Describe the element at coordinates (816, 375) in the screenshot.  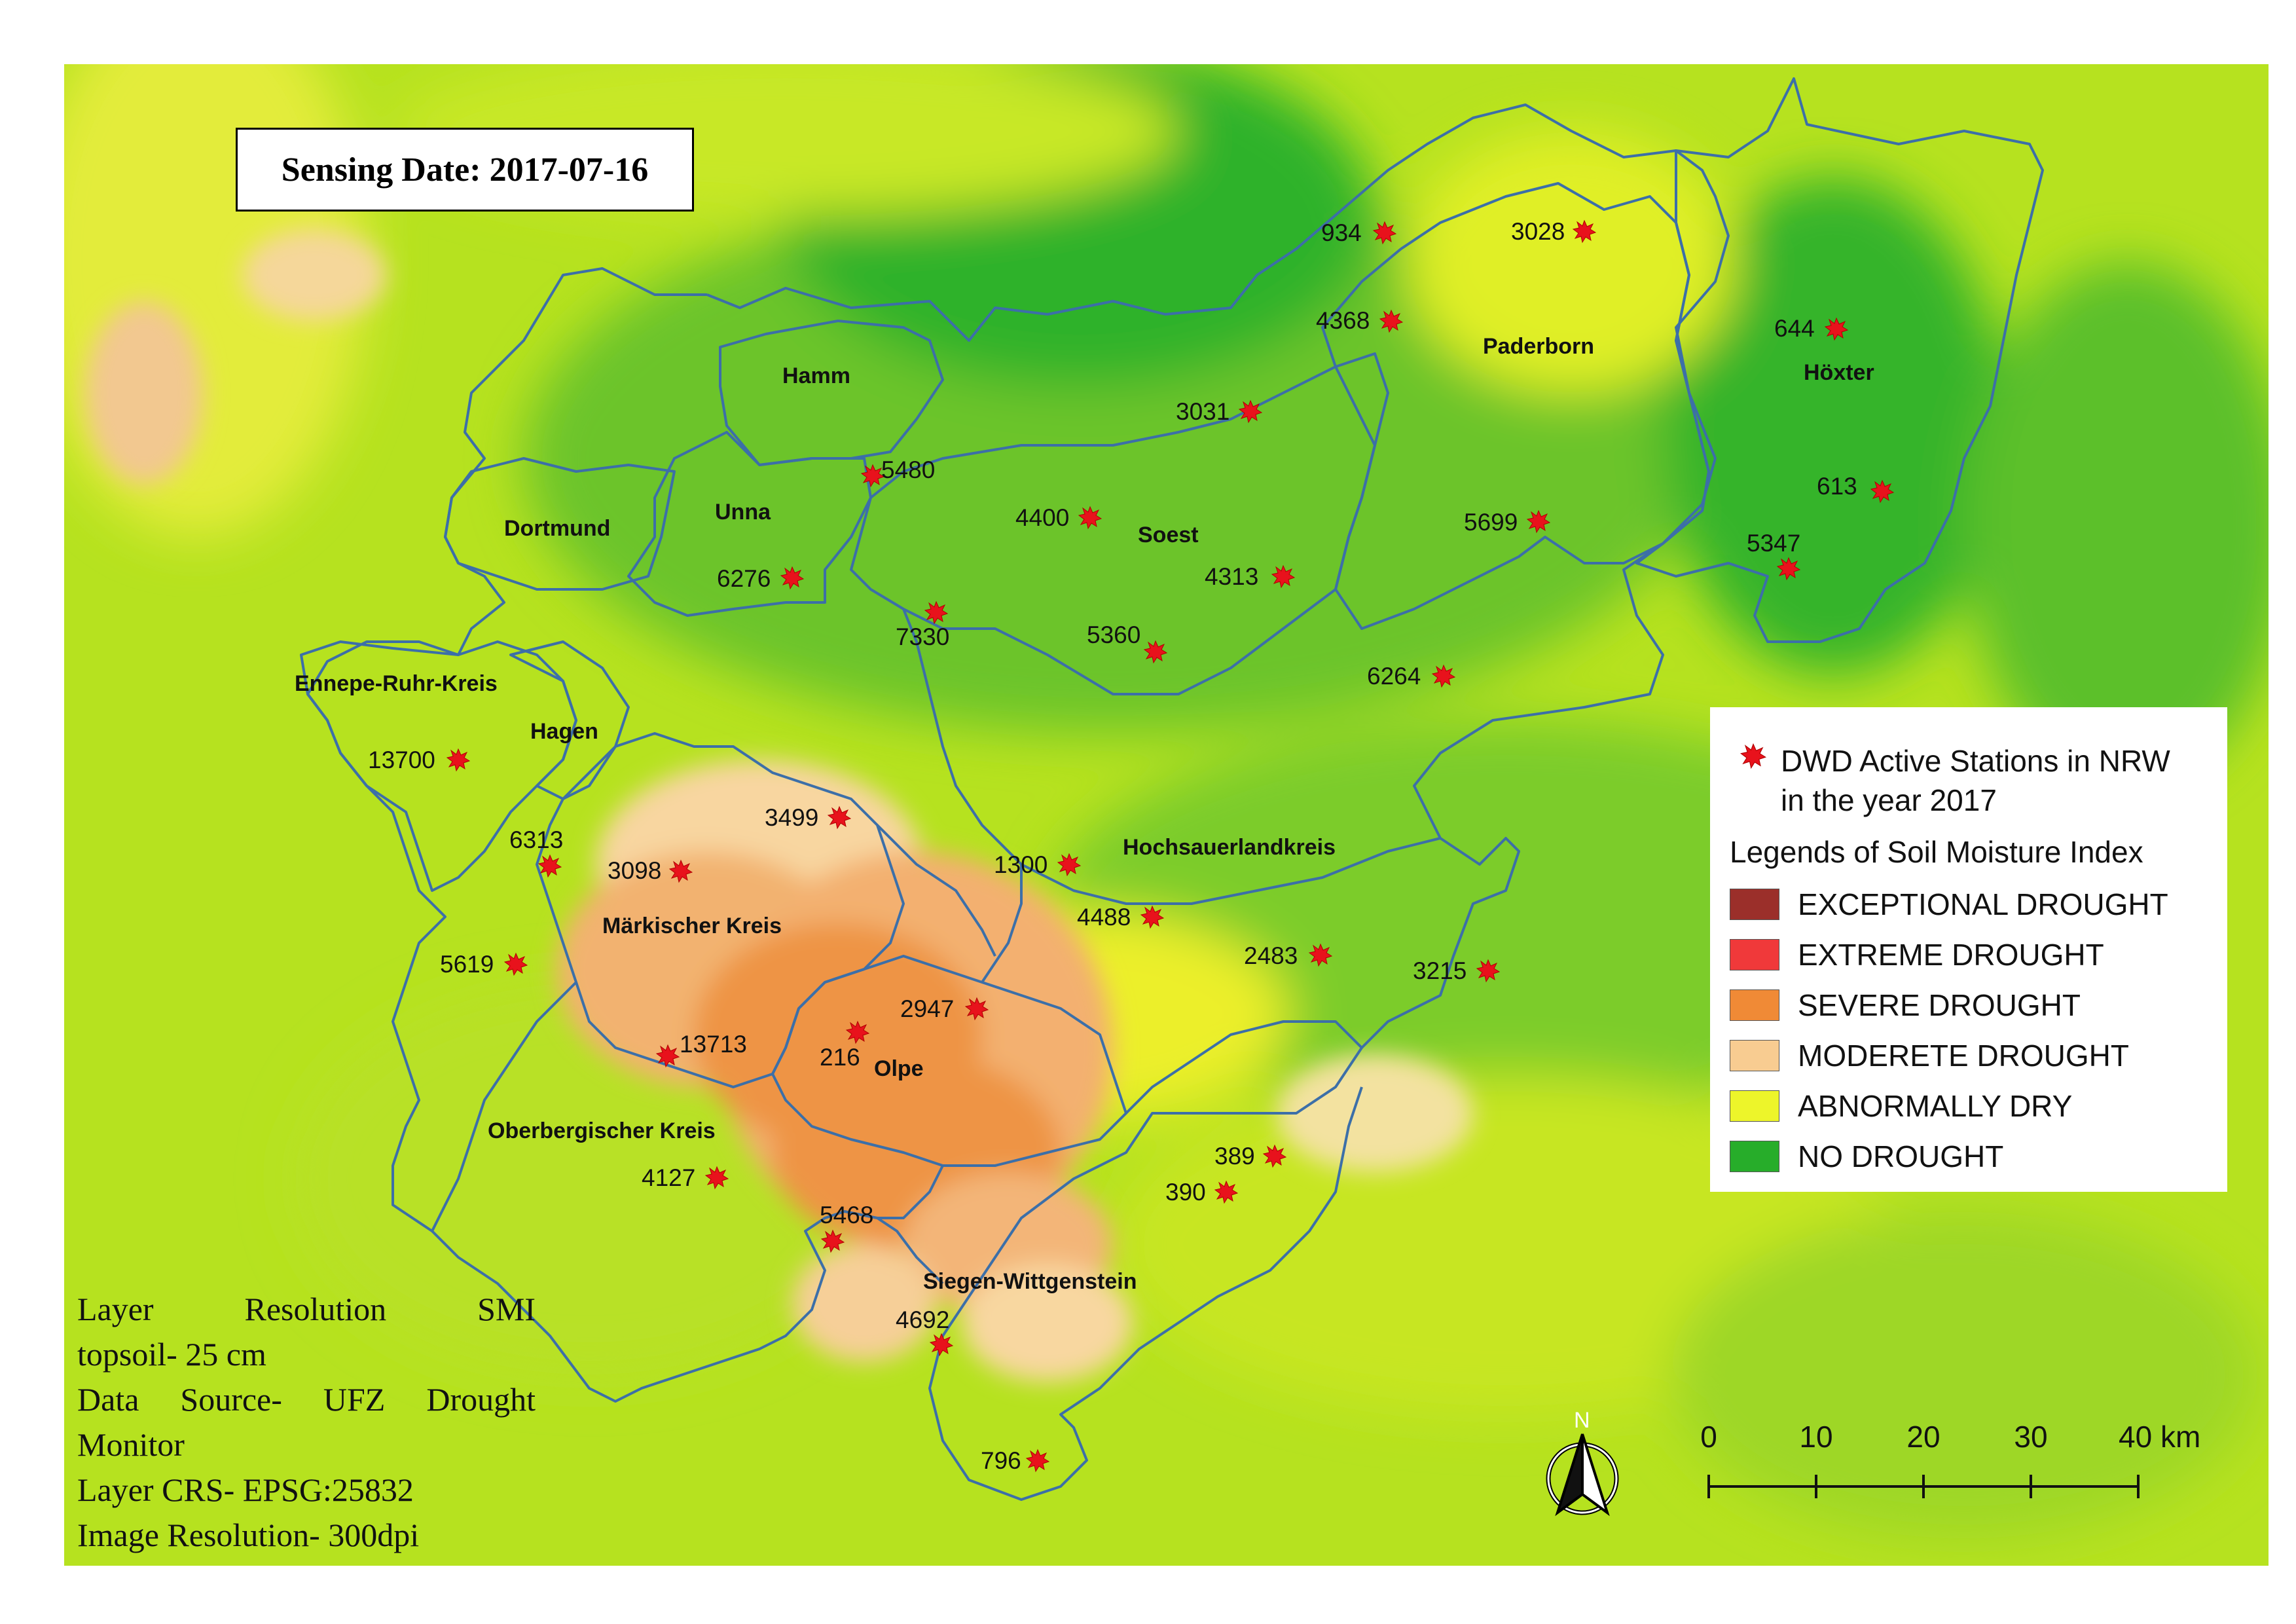
I see `district-label-hamm: Hamm` at that location.